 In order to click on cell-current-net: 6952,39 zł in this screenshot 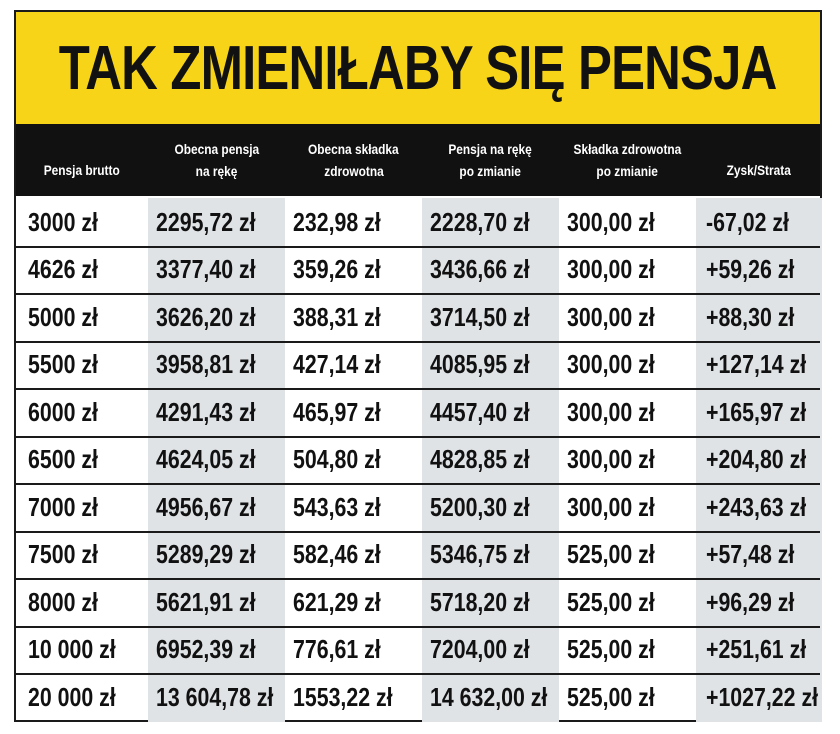, I will do `click(206, 649)`.